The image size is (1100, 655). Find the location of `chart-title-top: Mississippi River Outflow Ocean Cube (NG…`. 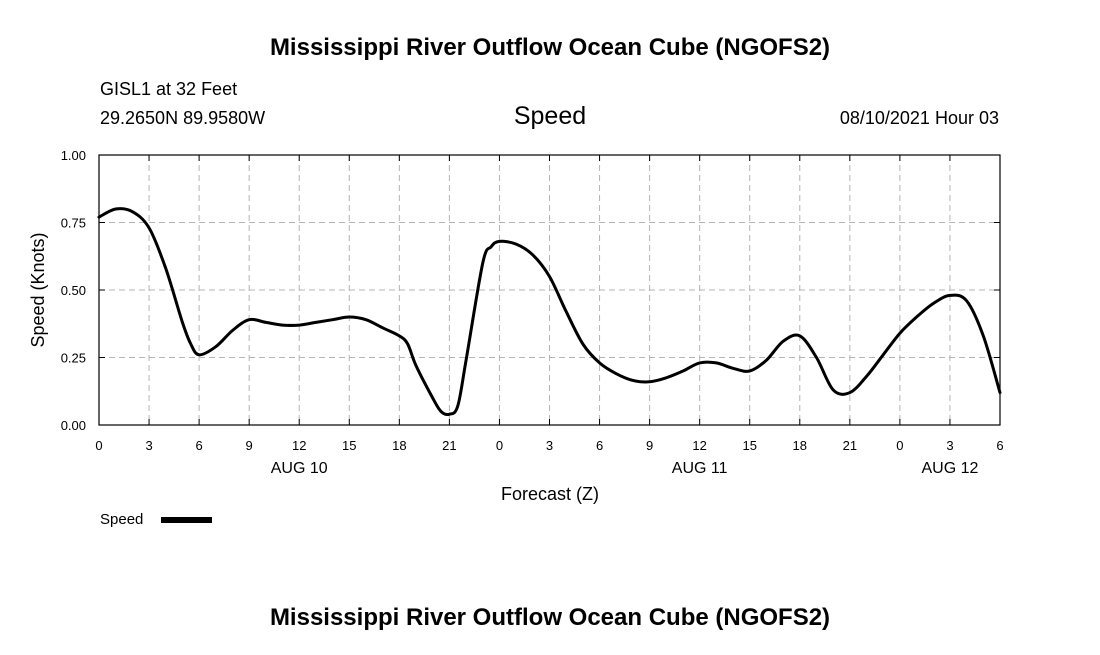

chart-title-top: Mississippi River Outflow Ocean Cube (NG… is located at coordinates (550, 47).